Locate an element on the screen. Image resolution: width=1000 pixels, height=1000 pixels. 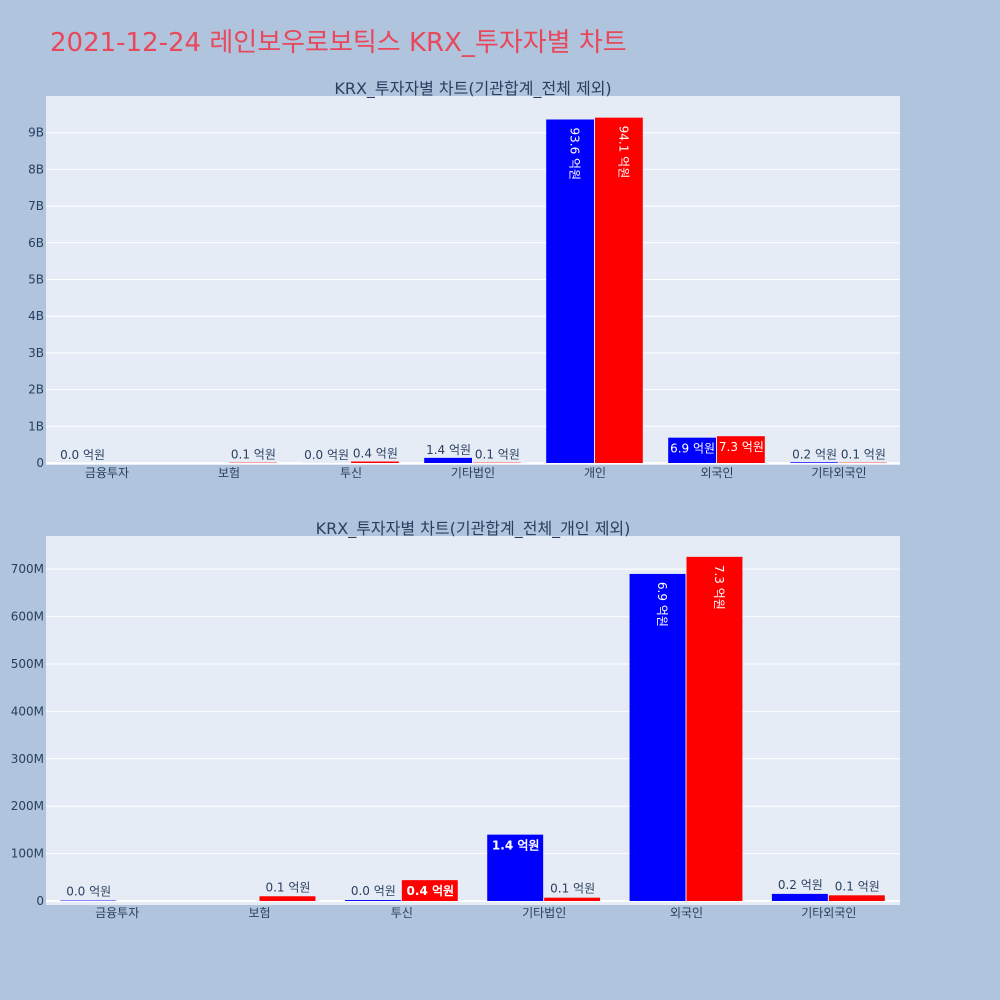
y-tick-label: 300M is located at coordinates (27, 759).